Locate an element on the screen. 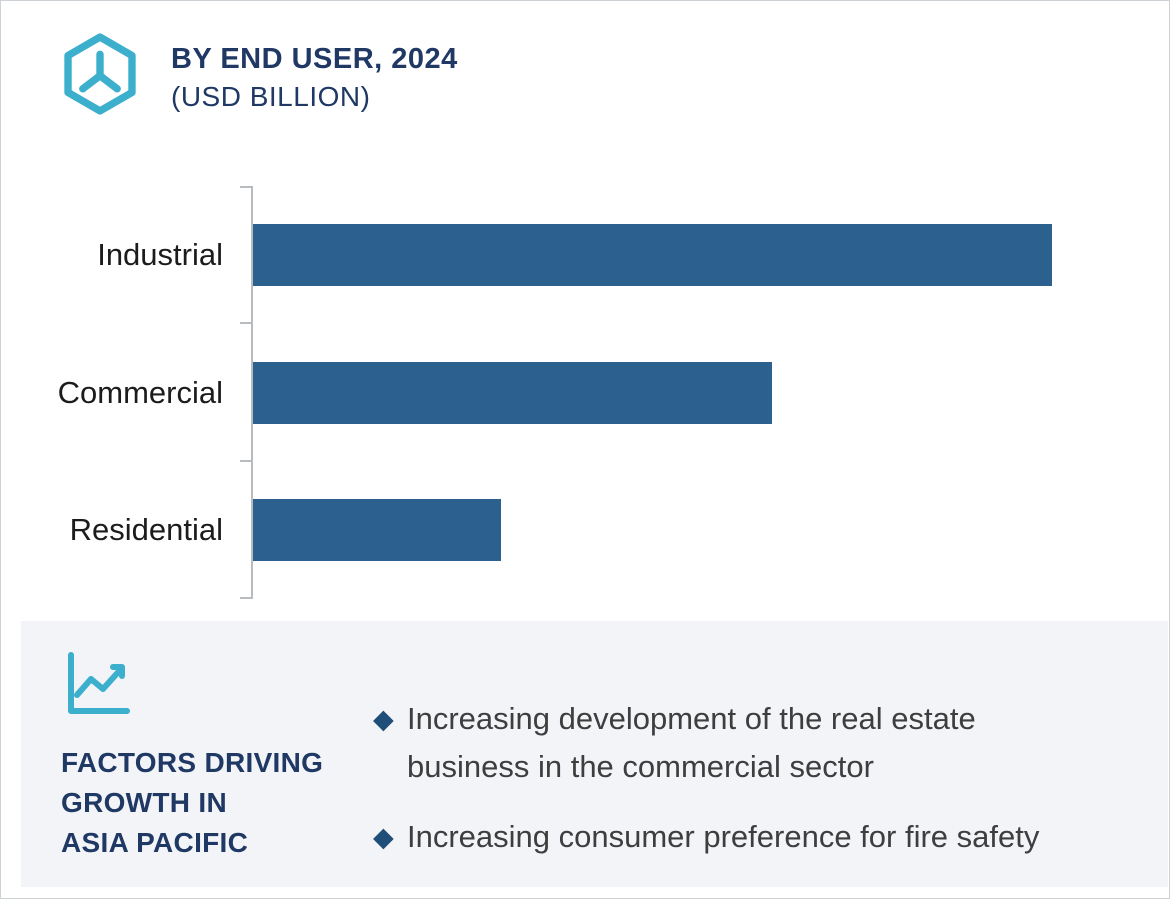  chart-subtitle: (USD BILLION) is located at coordinates (271, 96).